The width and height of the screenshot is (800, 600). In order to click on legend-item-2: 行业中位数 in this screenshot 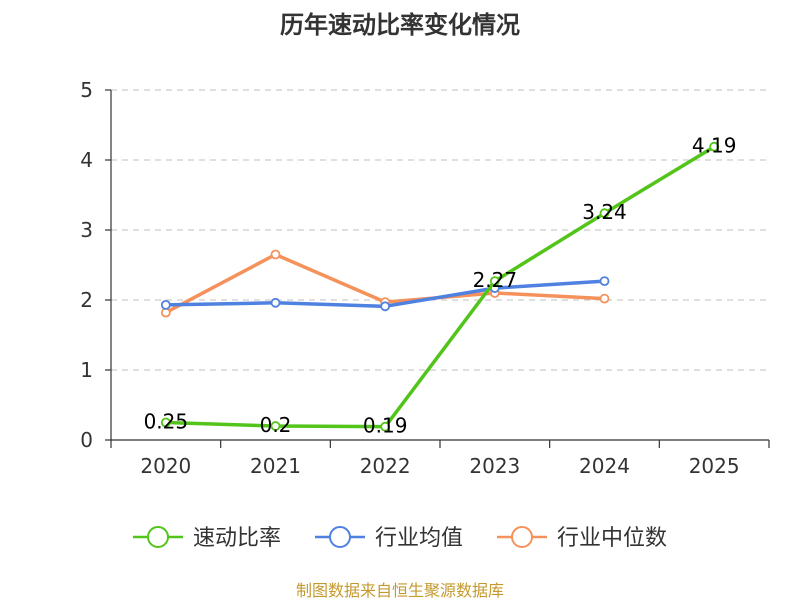, I will do `click(582, 538)`.